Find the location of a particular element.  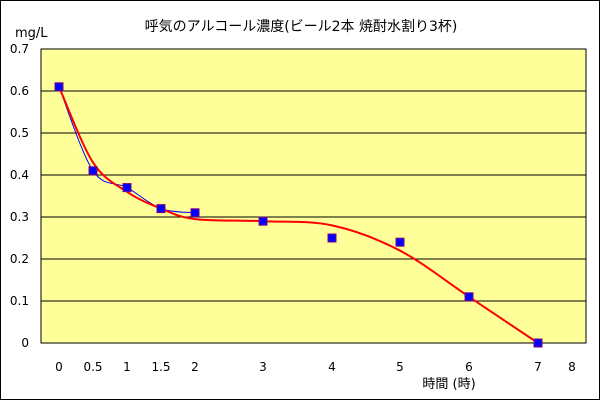

x-tick-label: 7 is located at coordinates (538, 367).